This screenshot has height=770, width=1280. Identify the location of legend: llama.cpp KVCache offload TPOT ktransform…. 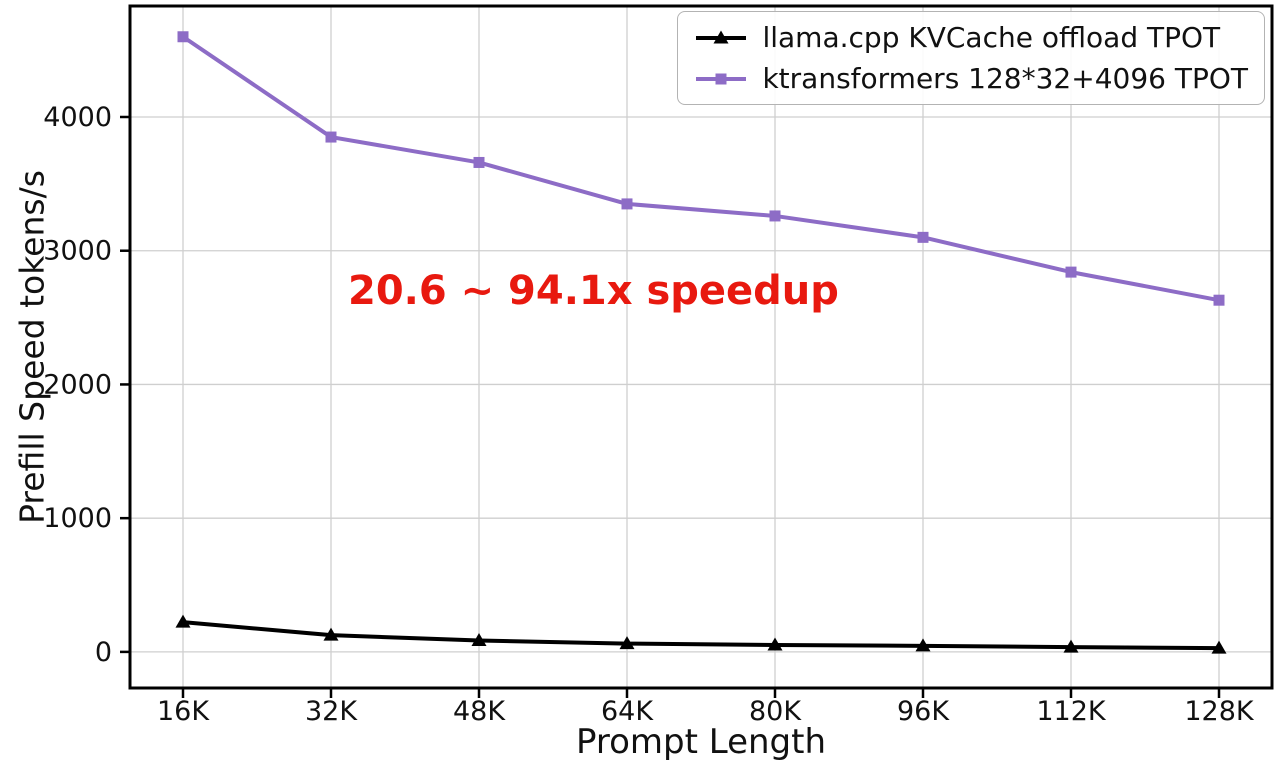
(971, 58).